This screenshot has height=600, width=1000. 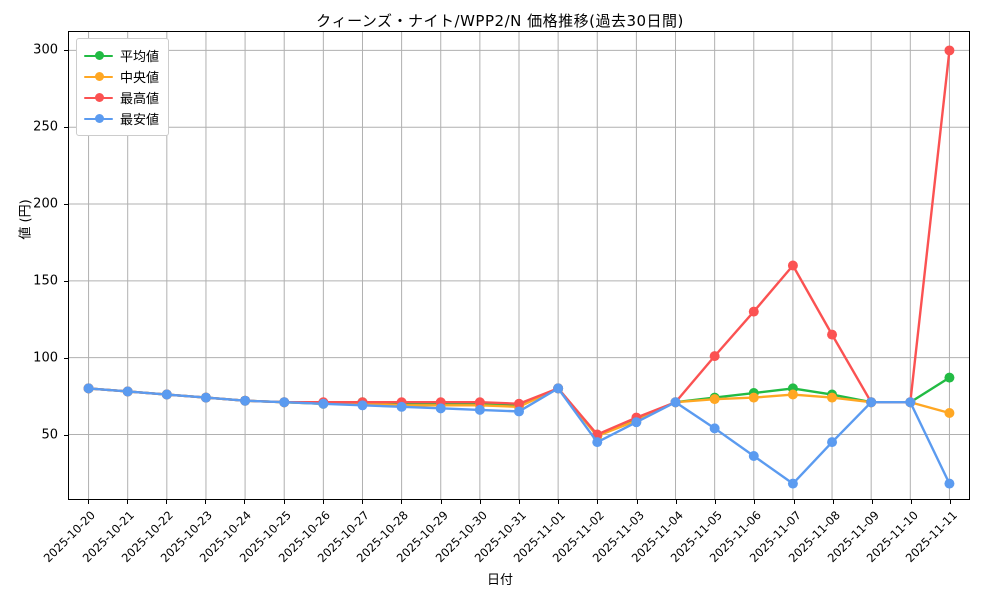 What do you see at coordinates (49, 435) in the screenshot?
I see `y-tick-label: 50` at bounding box center [49, 435].